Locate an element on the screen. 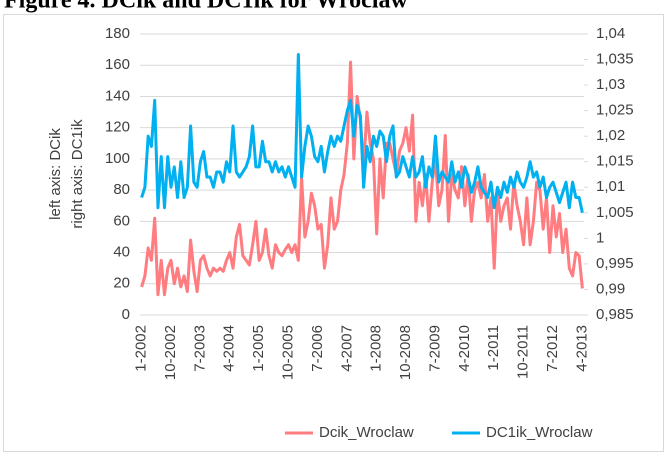 This screenshot has width=667, height=455. y-tick-label: 100 is located at coordinates (117, 158).